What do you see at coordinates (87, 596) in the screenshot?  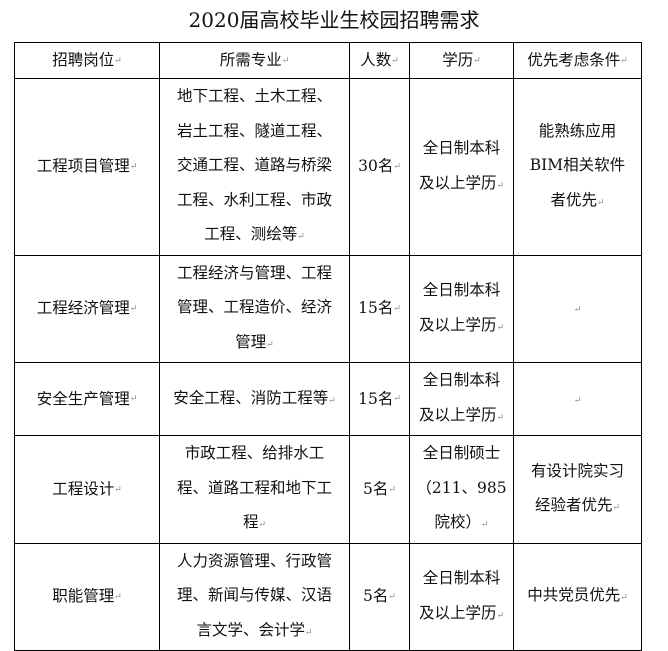 I see `position-cell: 职能管理` at bounding box center [87, 596].